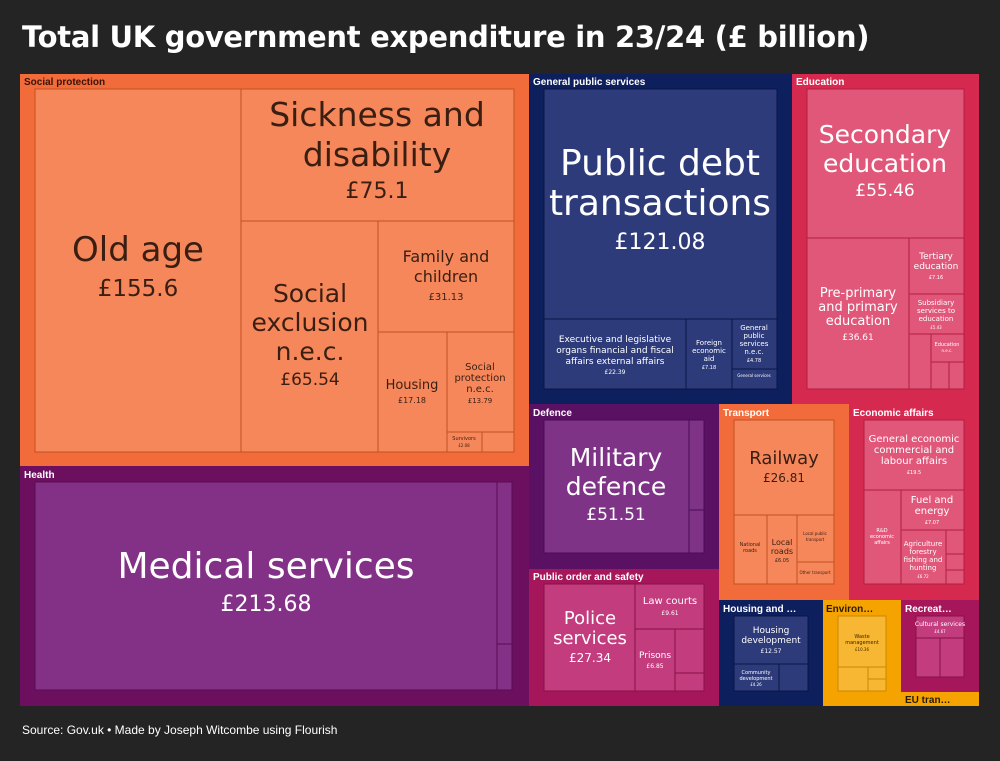 The width and height of the screenshot is (1000, 761). I want to click on cell-national-roads, so click(750, 549).